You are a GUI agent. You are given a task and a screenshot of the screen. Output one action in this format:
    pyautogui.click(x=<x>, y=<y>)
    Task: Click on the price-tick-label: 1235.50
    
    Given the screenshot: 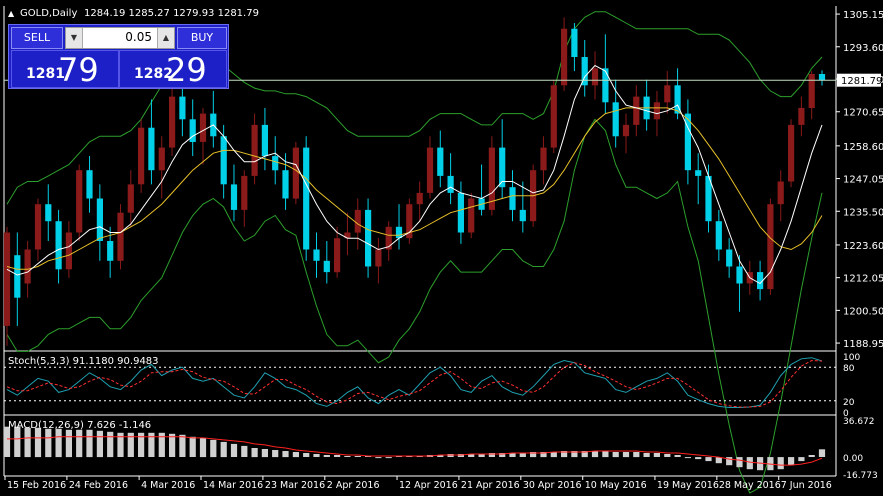 What is the action you would take?
    pyautogui.click(x=863, y=212)
    